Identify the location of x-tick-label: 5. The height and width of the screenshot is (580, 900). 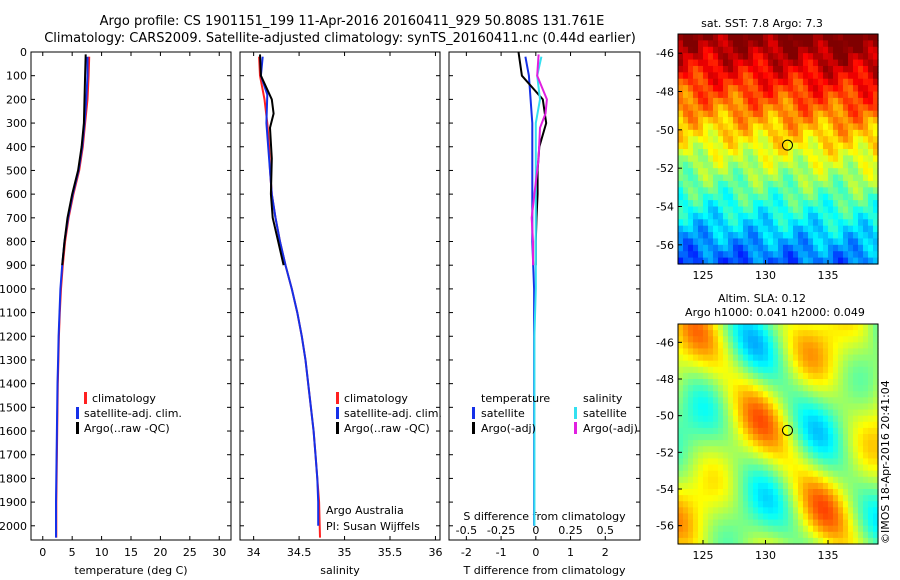
(72, 552).